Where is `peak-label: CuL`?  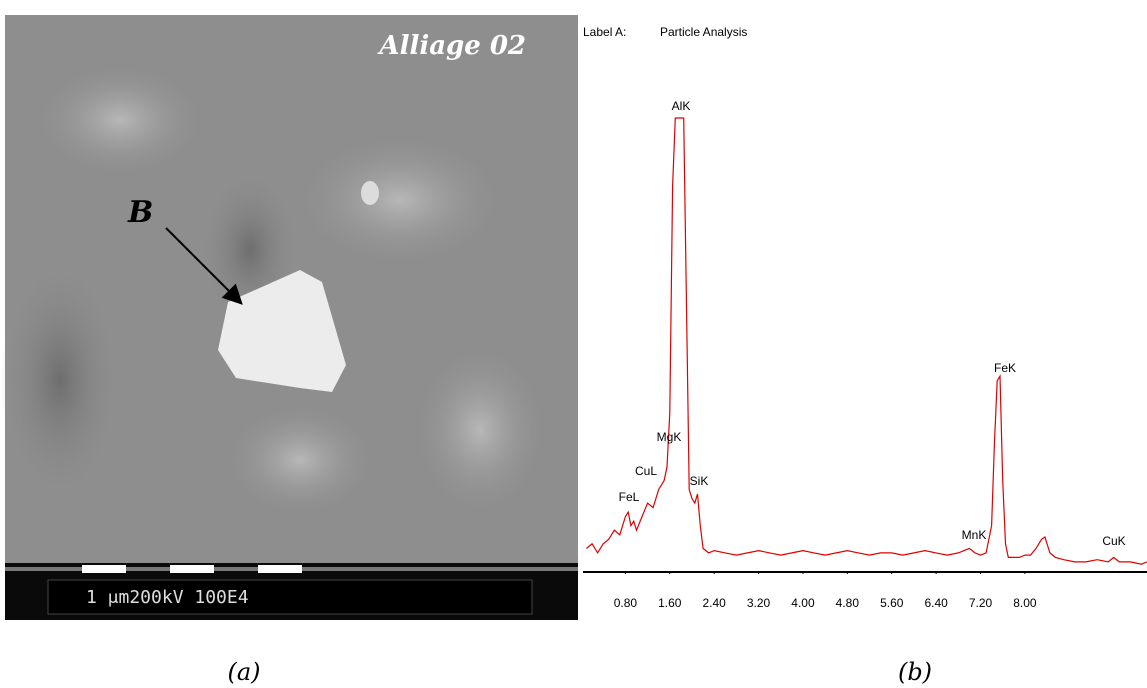
peak-label: CuL is located at coordinates (646, 471).